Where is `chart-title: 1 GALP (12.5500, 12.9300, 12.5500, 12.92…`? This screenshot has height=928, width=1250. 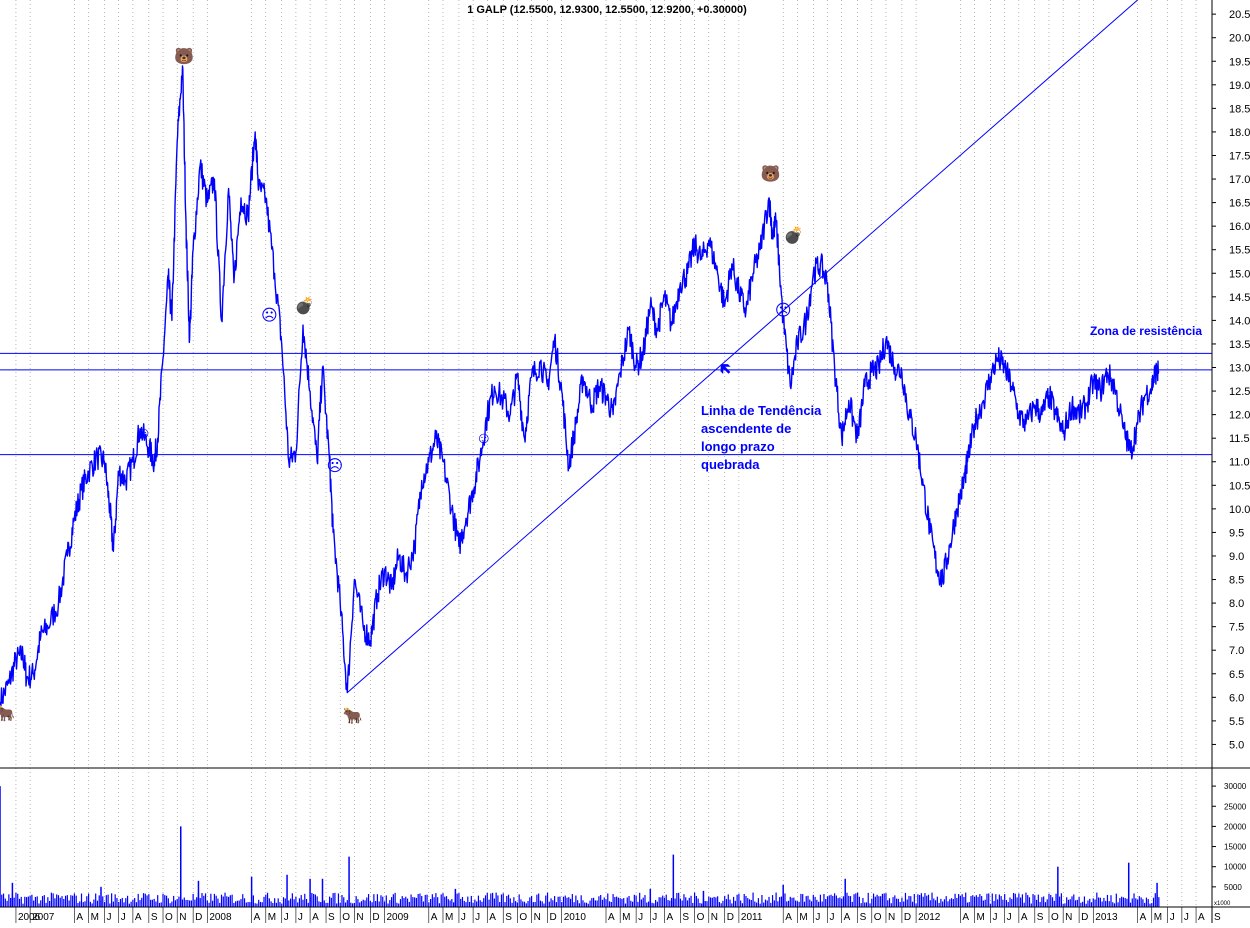 chart-title: 1 GALP (12.5500, 12.9300, 12.5500, 12.92… is located at coordinates (607, 10).